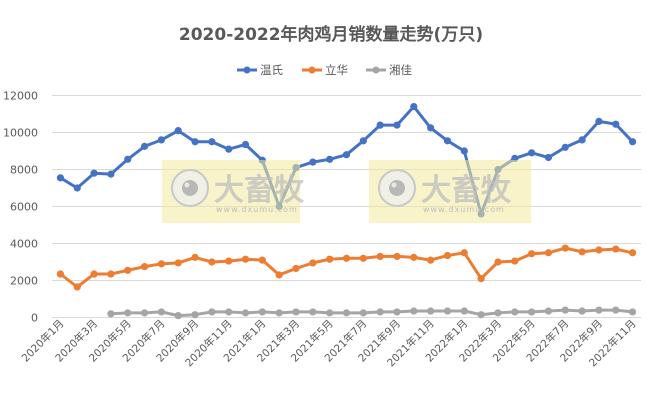 This screenshot has height=400, width=663. Describe the element at coordinates (271, 70) in the screenshot. I see `legend-label: 温氏` at that location.